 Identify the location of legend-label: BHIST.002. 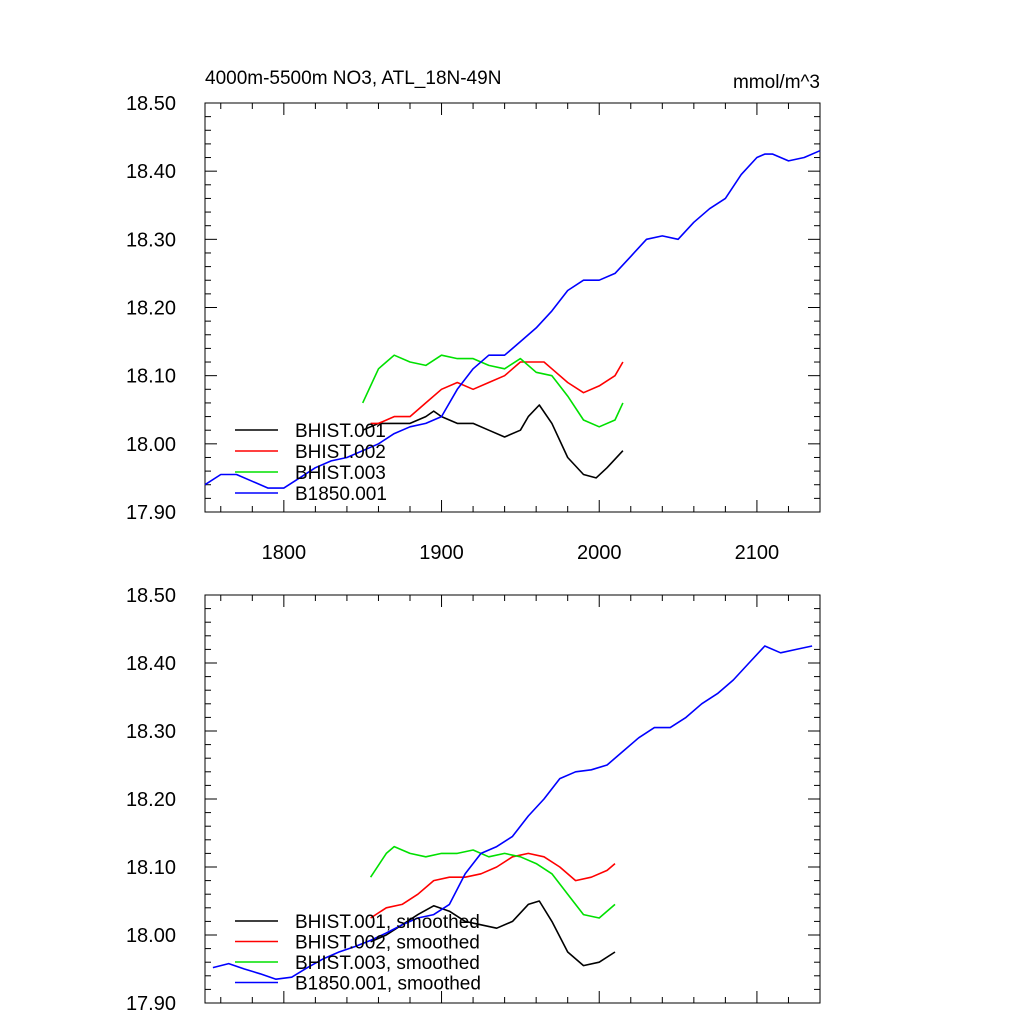
(340, 452).